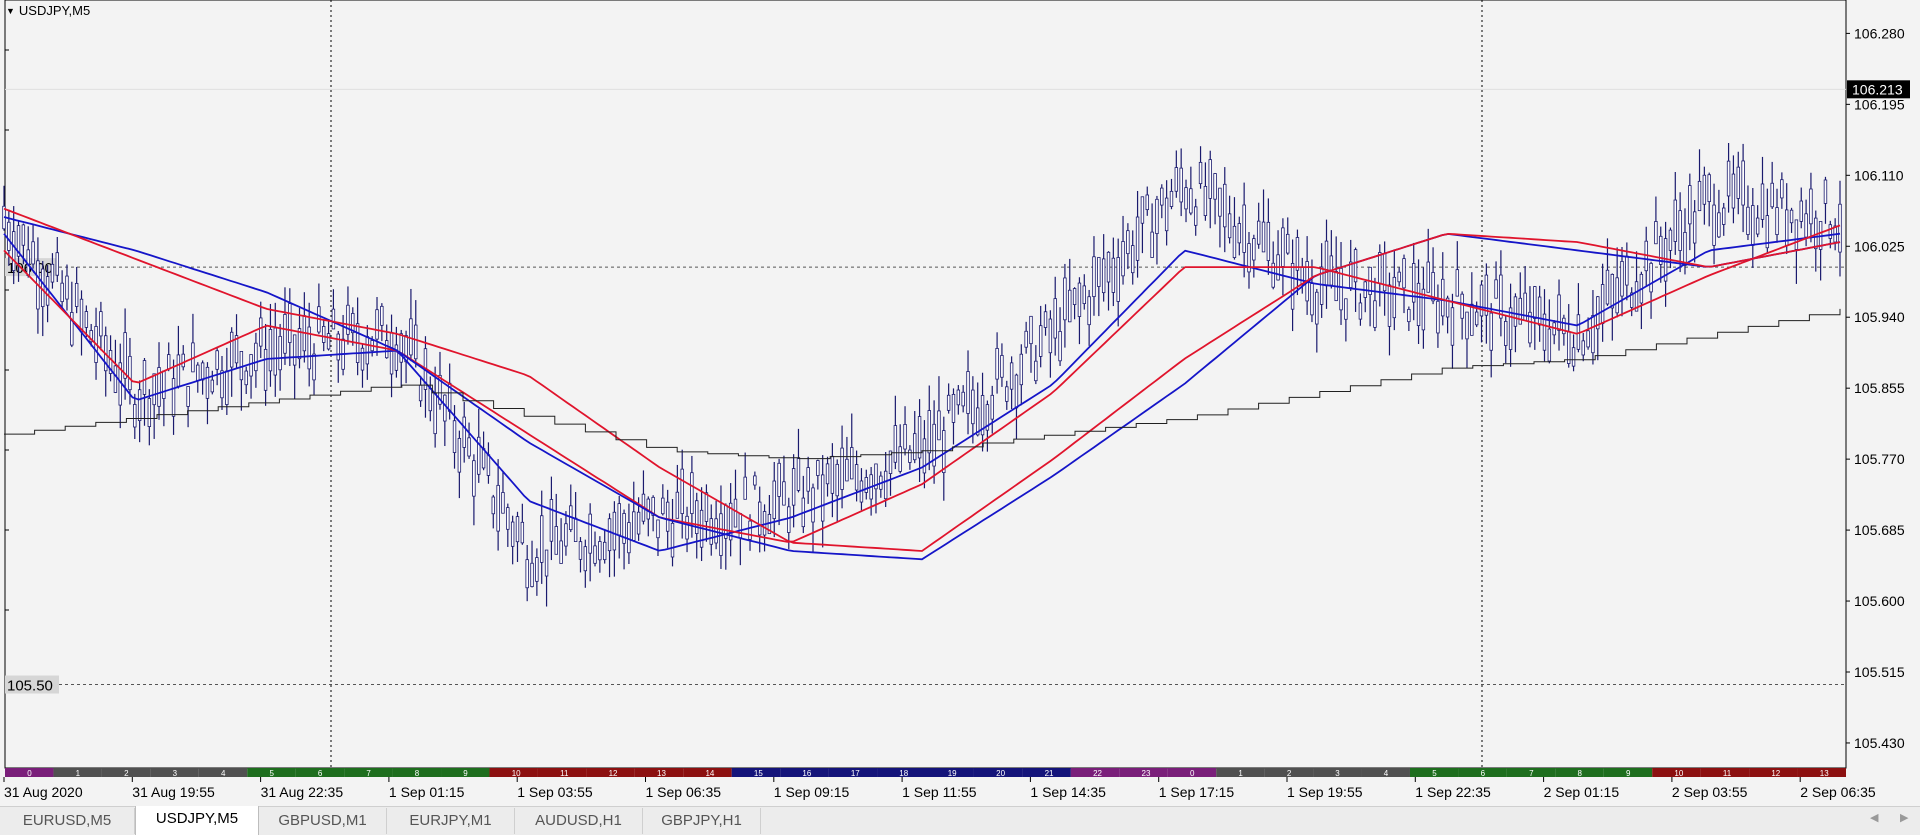 This screenshot has width=1920, height=835. Describe the element at coordinates (197, 820) in the screenshot. I see `tab-usdjpy-m5: USDJPY,M5` at that location.